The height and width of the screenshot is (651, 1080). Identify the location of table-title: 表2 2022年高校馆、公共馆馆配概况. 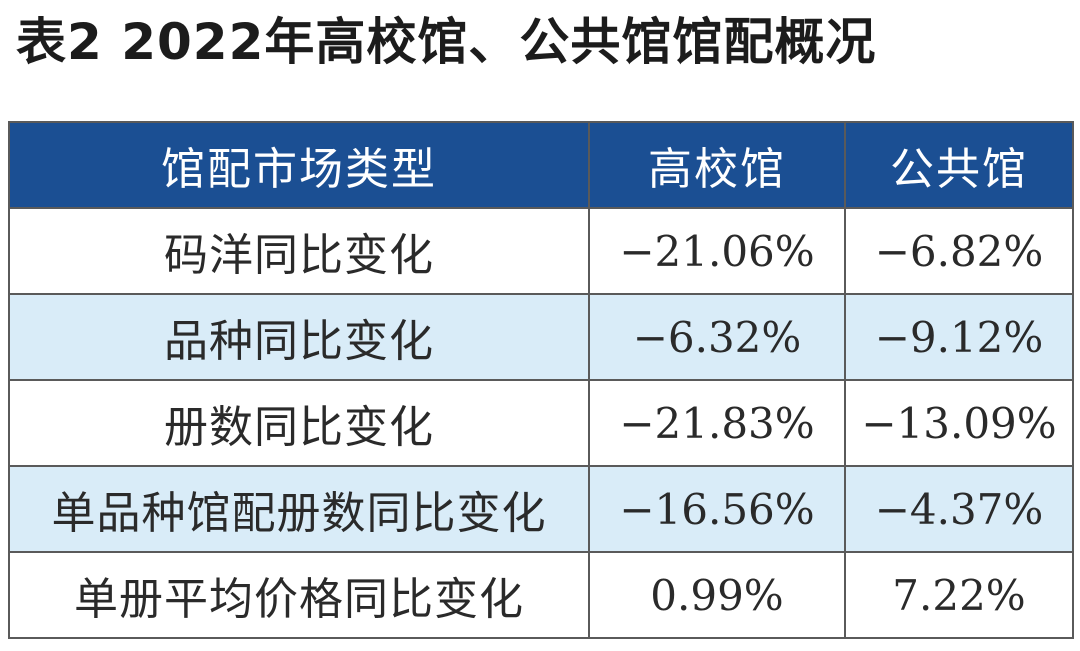
(446, 42).